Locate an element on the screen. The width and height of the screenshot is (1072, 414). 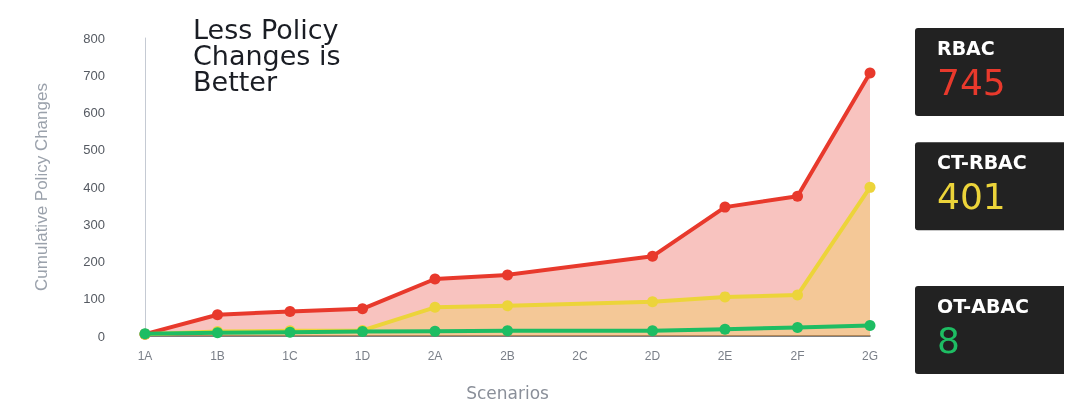
text: 401 is located at coordinates (971, 196).